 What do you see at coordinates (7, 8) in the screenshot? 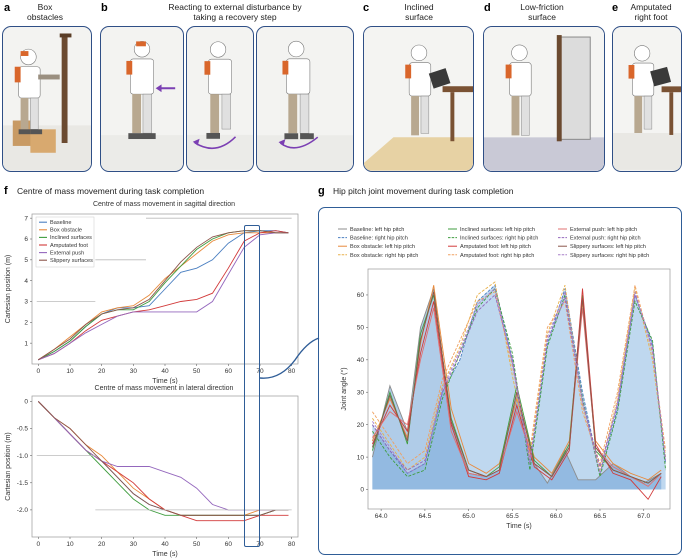
I see `panel-a-letter: a` at bounding box center [7, 8].